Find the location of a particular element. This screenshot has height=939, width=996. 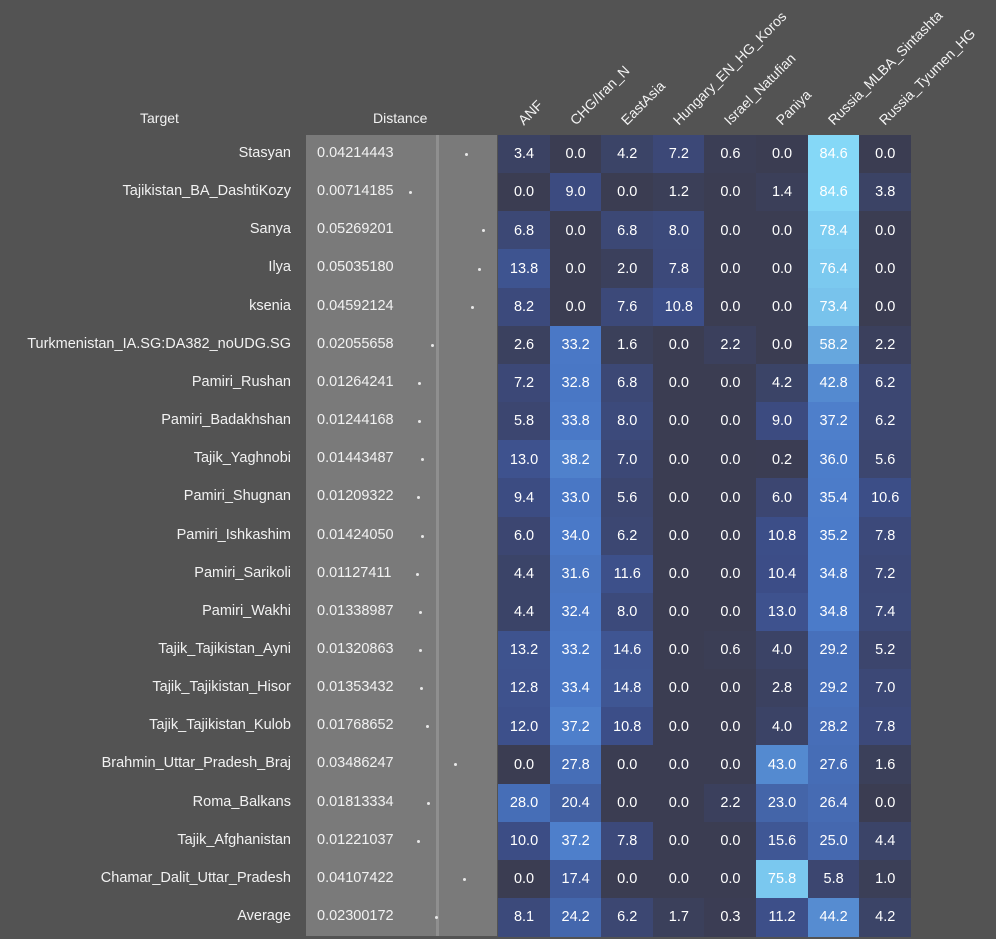

target-label: Turkmenistan_IA.SG:DA382_noUDG.SG is located at coordinates (159, 343).